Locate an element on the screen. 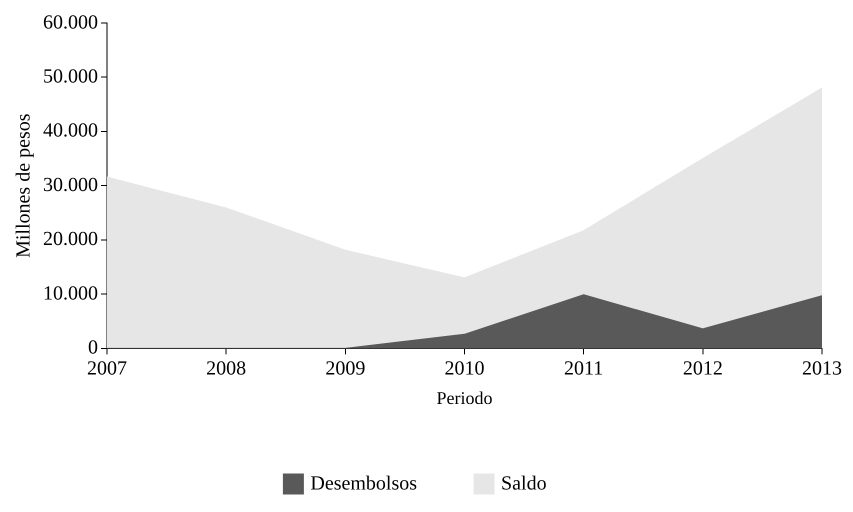 The height and width of the screenshot is (512, 853). x-tick-label: 2007 is located at coordinates (107, 369).